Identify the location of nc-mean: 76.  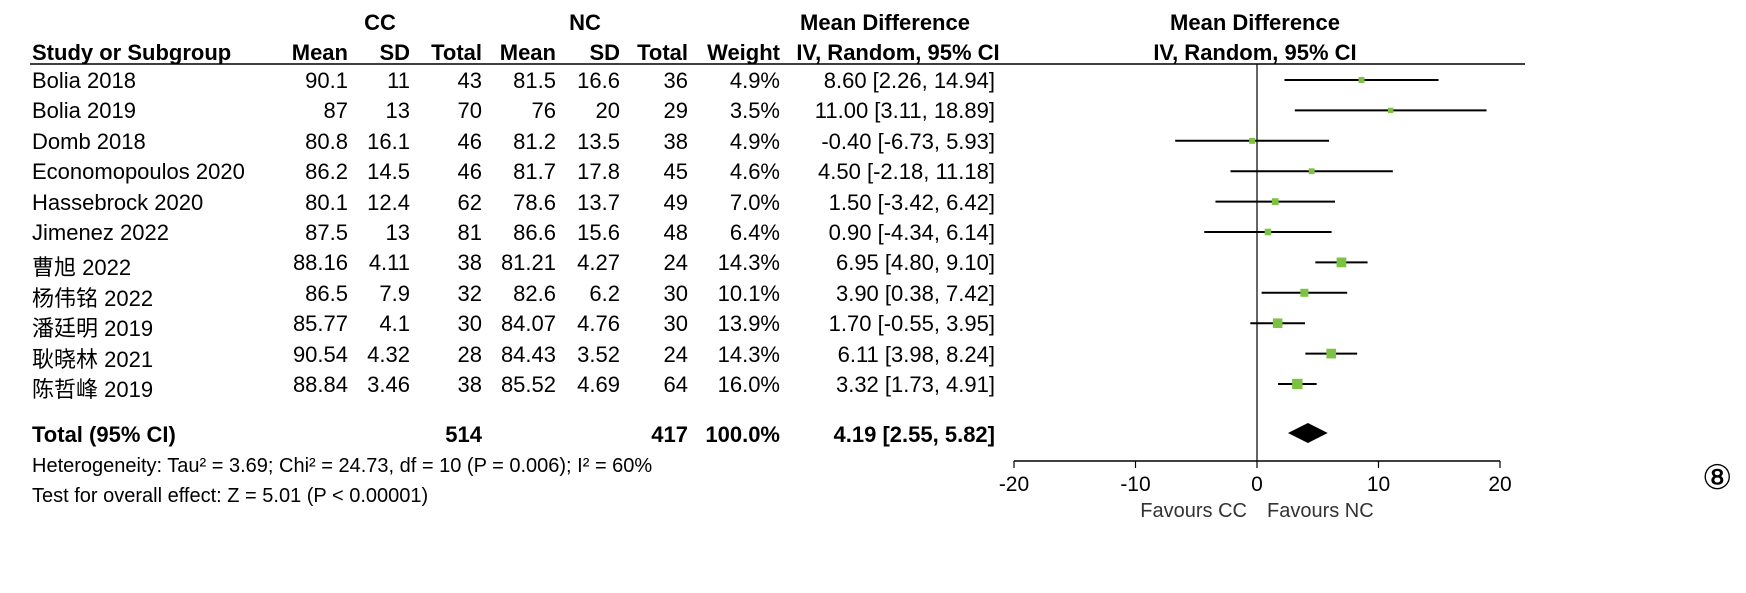
(543, 111).